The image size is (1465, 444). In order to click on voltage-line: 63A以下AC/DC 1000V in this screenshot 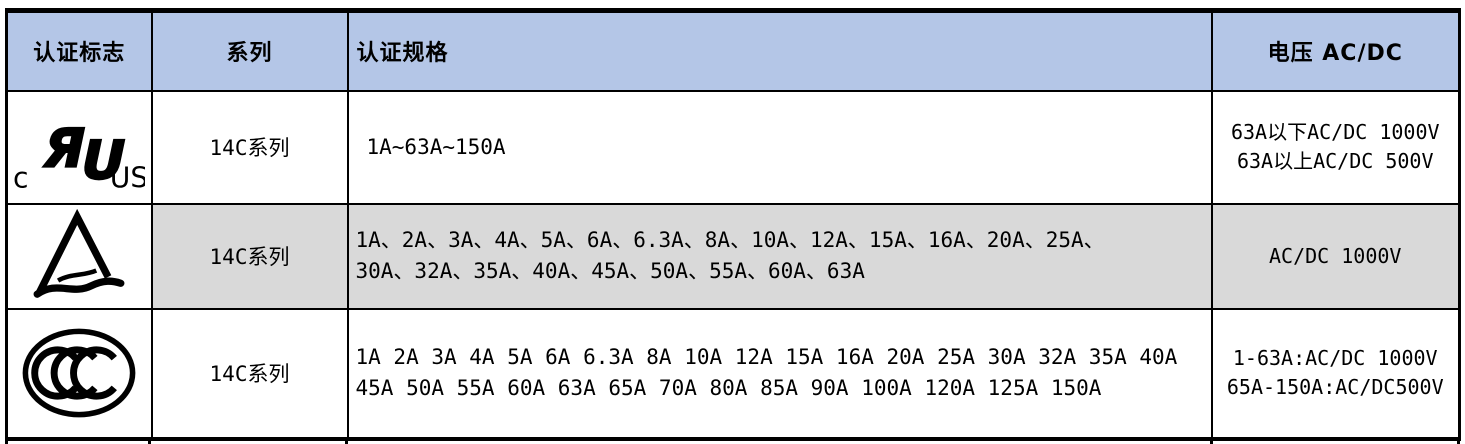, I will do `click(1335, 132)`.